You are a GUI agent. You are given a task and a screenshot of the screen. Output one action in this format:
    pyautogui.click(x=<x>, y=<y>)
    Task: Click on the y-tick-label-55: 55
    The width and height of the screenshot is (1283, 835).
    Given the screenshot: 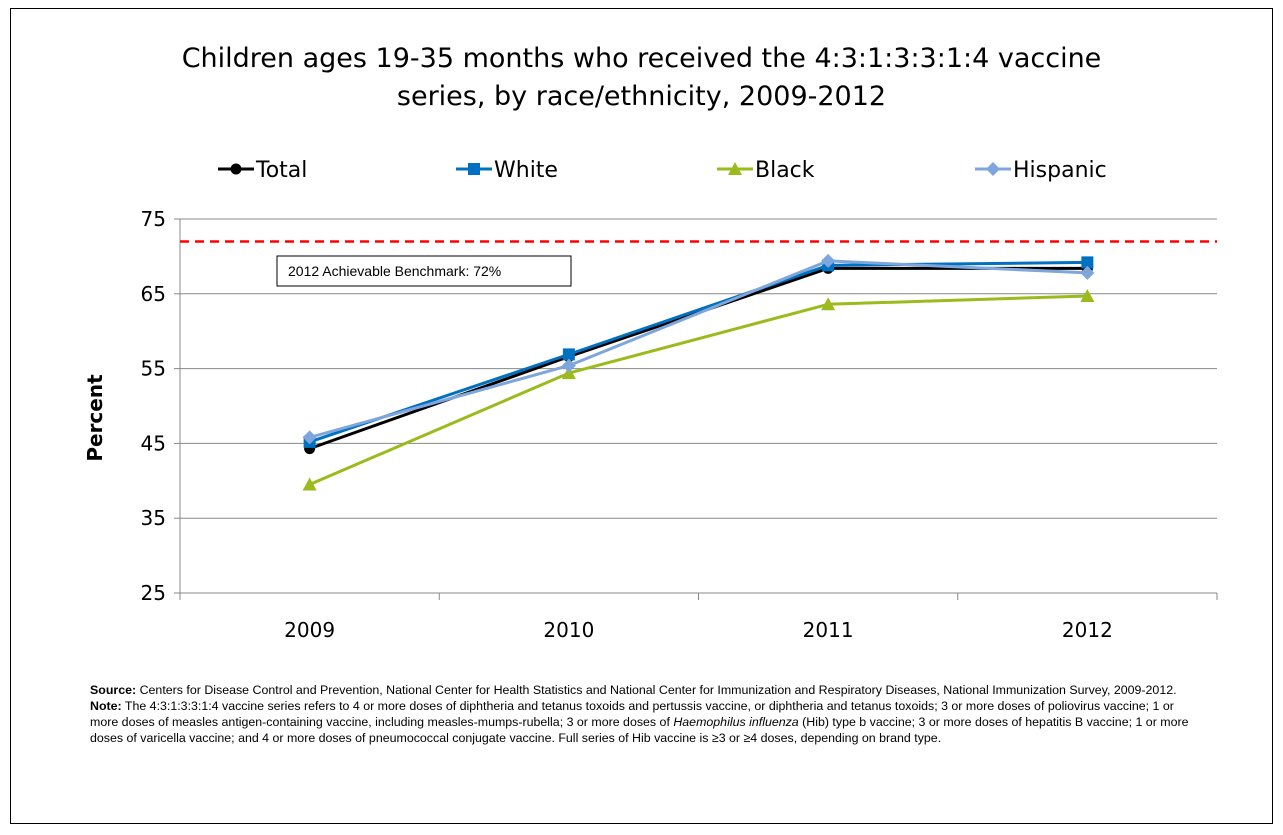 What is the action you would take?
    pyautogui.click(x=153, y=369)
    